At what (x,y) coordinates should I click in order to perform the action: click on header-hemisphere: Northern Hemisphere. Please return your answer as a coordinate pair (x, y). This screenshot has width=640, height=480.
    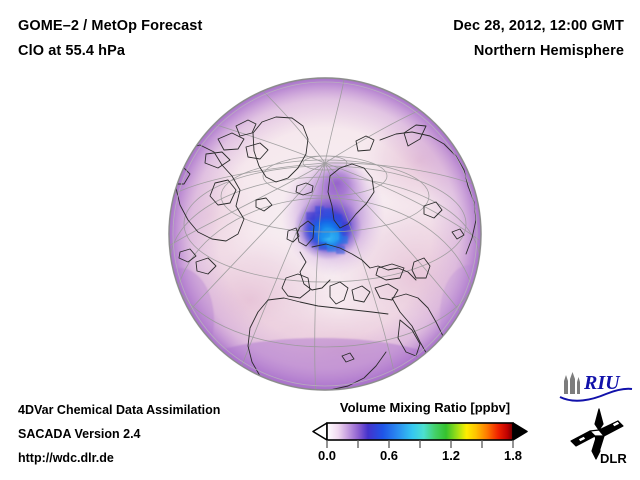
    Looking at the image, I should click on (548, 51).